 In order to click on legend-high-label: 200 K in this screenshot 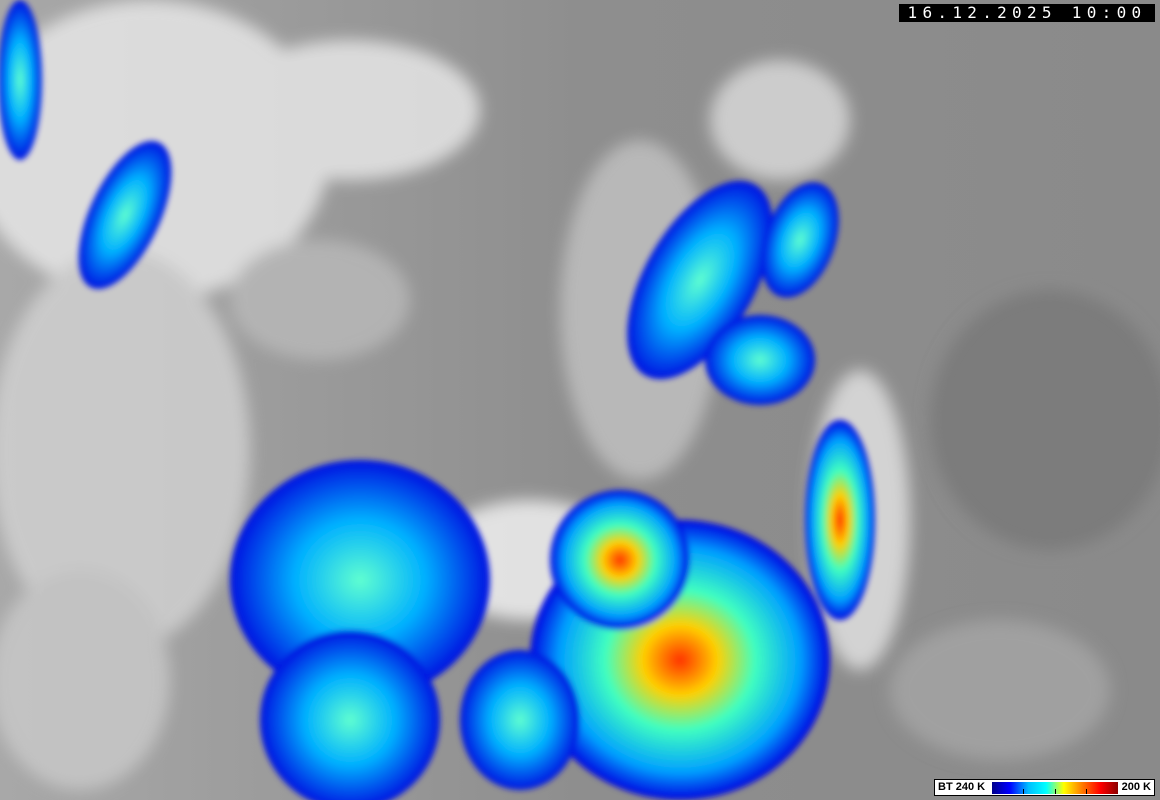, I will do `click(1136, 787)`.